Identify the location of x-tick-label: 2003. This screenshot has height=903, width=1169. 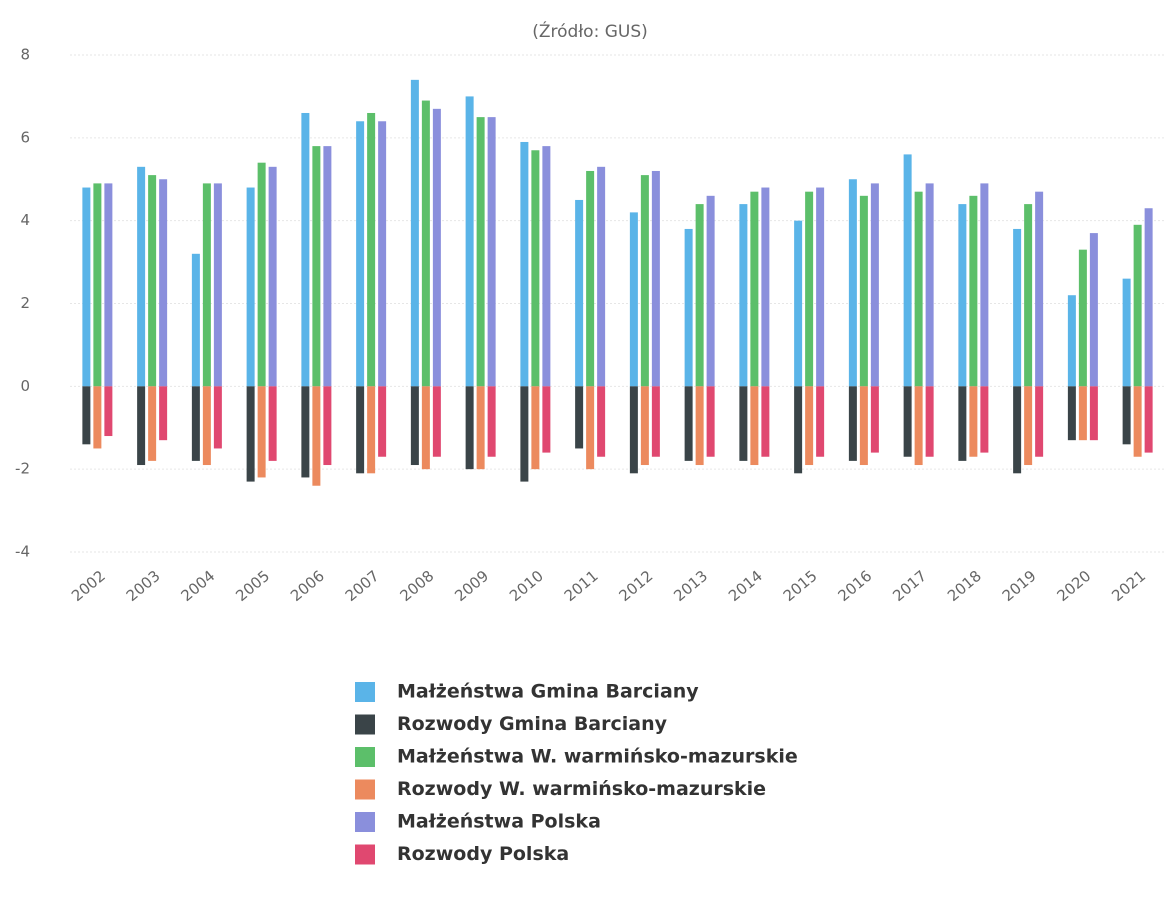
(143, 586).